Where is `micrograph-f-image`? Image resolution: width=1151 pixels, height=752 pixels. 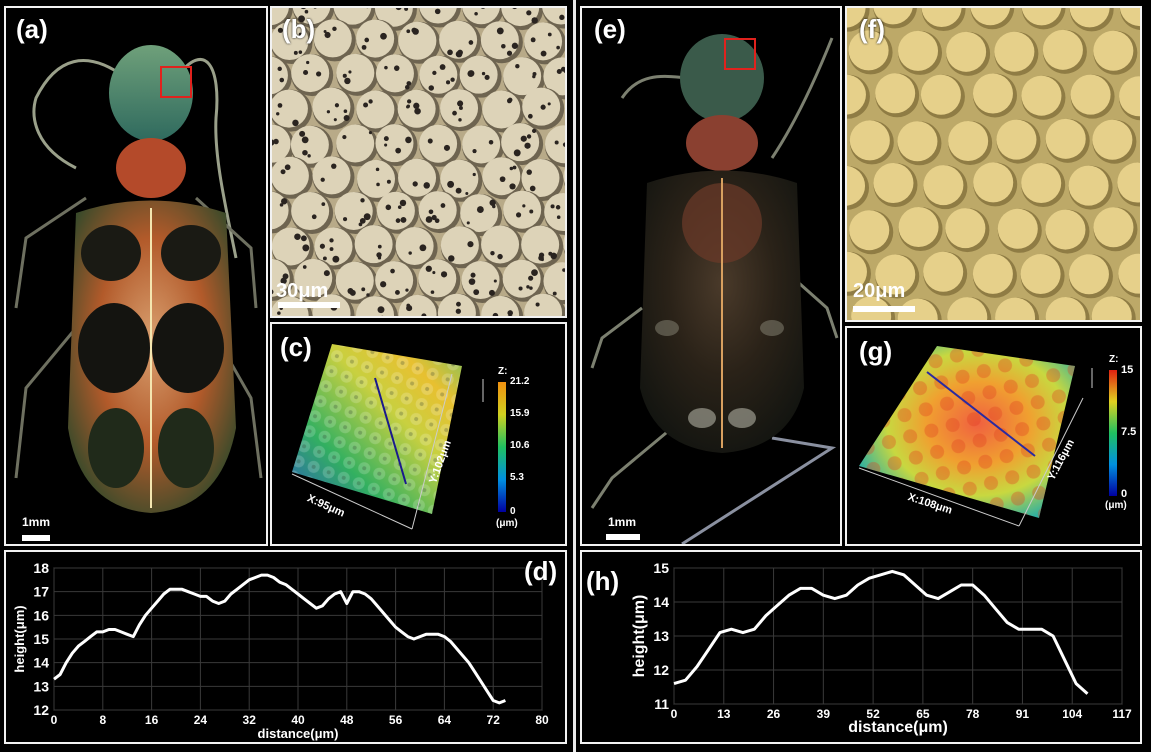 micrograph-f-image is located at coordinates (993, 164).